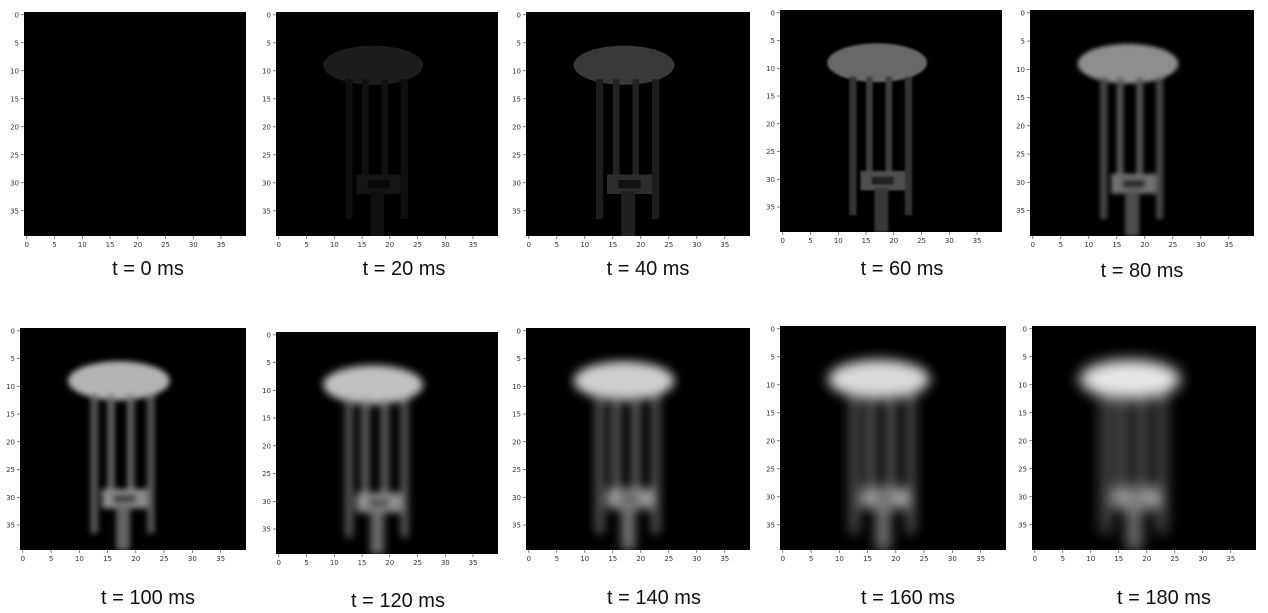 The image size is (1268, 613). Describe the element at coordinates (398, 601) in the screenshot. I see `frame-time-label: t = 120 ms` at that location.